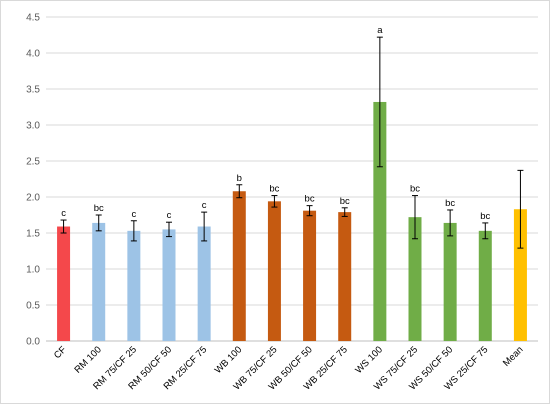  I want to click on y-tick-label: 0.0, so click(33, 342).